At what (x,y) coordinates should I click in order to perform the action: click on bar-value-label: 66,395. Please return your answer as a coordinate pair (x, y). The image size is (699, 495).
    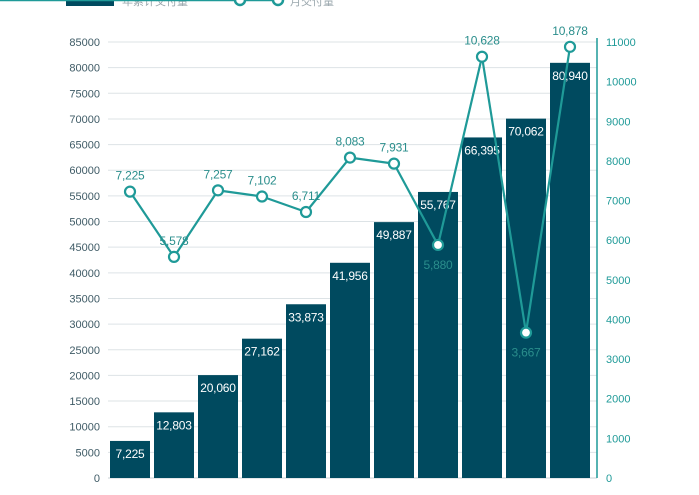
    Looking at the image, I should click on (482, 150).